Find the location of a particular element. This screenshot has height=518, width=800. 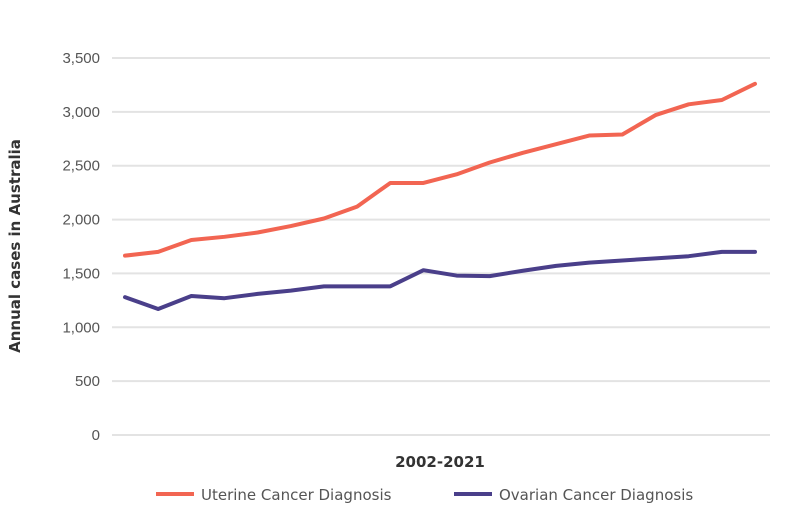

legend-label-ovarian: Ovarian Cancer Diagnosis is located at coordinates (596, 495).